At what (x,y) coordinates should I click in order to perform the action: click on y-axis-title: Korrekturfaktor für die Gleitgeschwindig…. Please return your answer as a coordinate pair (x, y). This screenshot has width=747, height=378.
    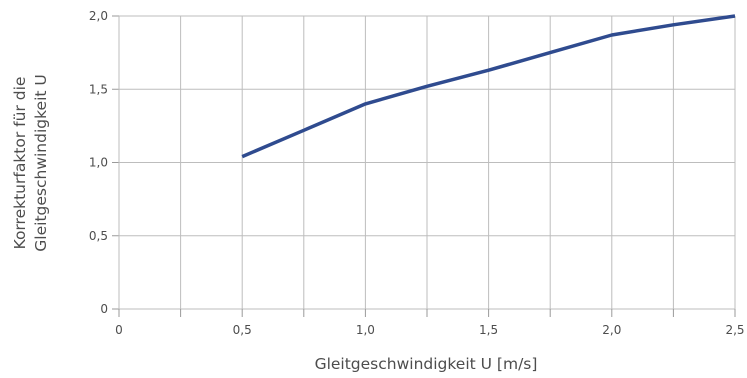
    Looking at the image, I should click on (30, 162).